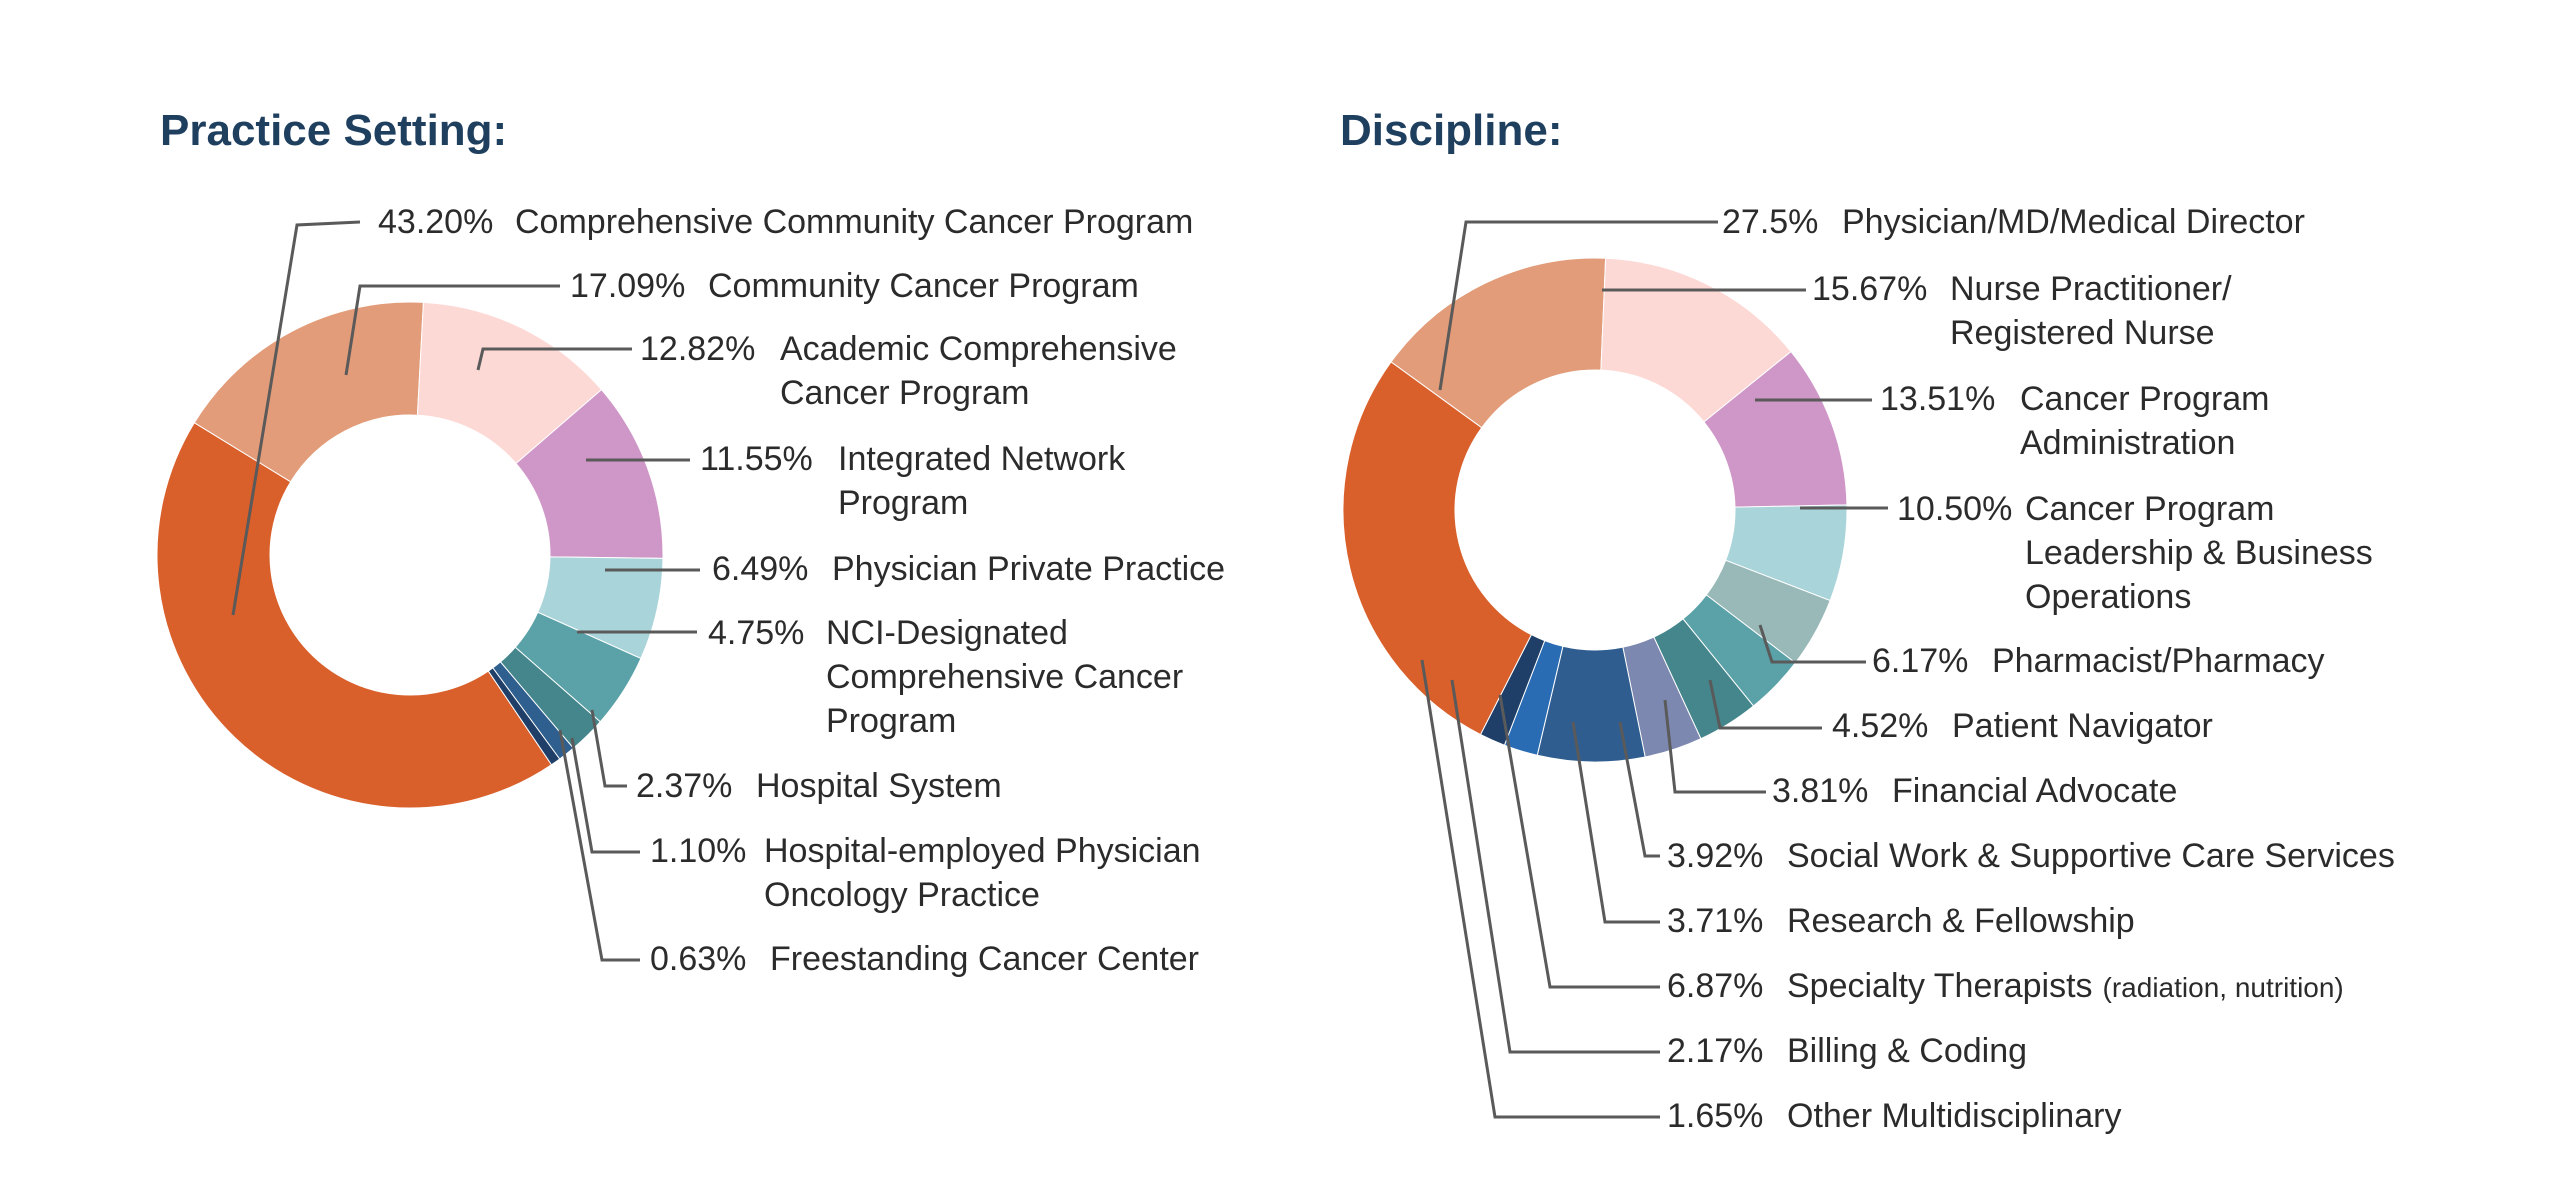 The width and height of the screenshot is (2550, 1200). I want to click on slice-label: Community Cancer Program, so click(923, 286).